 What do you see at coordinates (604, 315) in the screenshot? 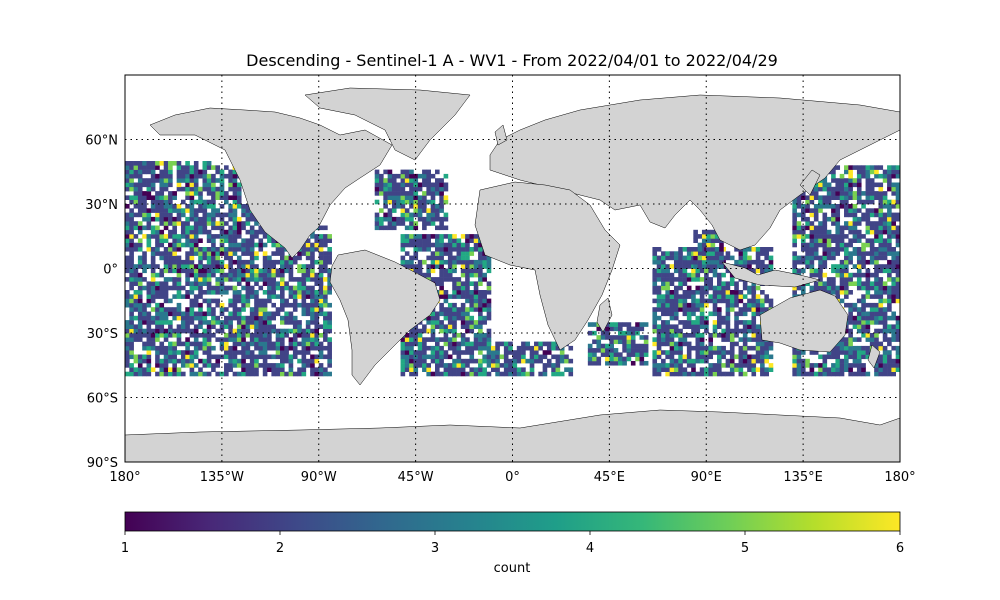
I see `madagascar` at bounding box center [604, 315].